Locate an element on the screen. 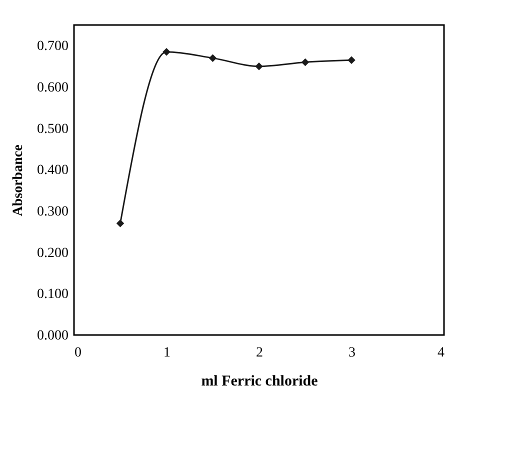 This screenshot has height=451, width=527. x-axis-title: ml Ferric chloride is located at coordinates (259, 382).